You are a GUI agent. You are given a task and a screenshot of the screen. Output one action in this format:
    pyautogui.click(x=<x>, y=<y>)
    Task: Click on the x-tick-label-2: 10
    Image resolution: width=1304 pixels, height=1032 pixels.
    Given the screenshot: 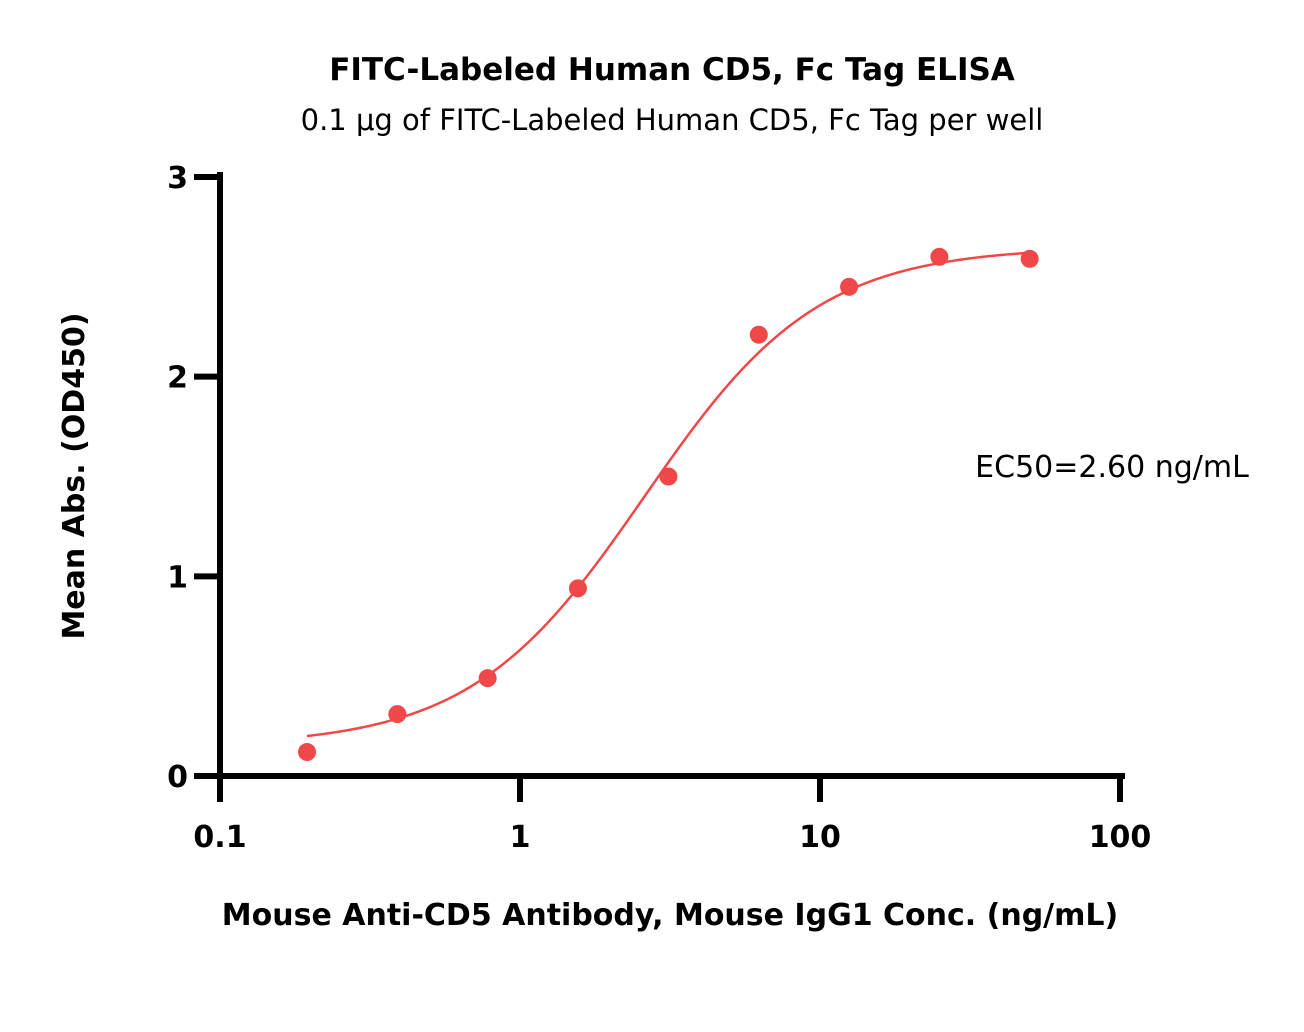 What is the action you would take?
    pyautogui.click(x=820, y=837)
    